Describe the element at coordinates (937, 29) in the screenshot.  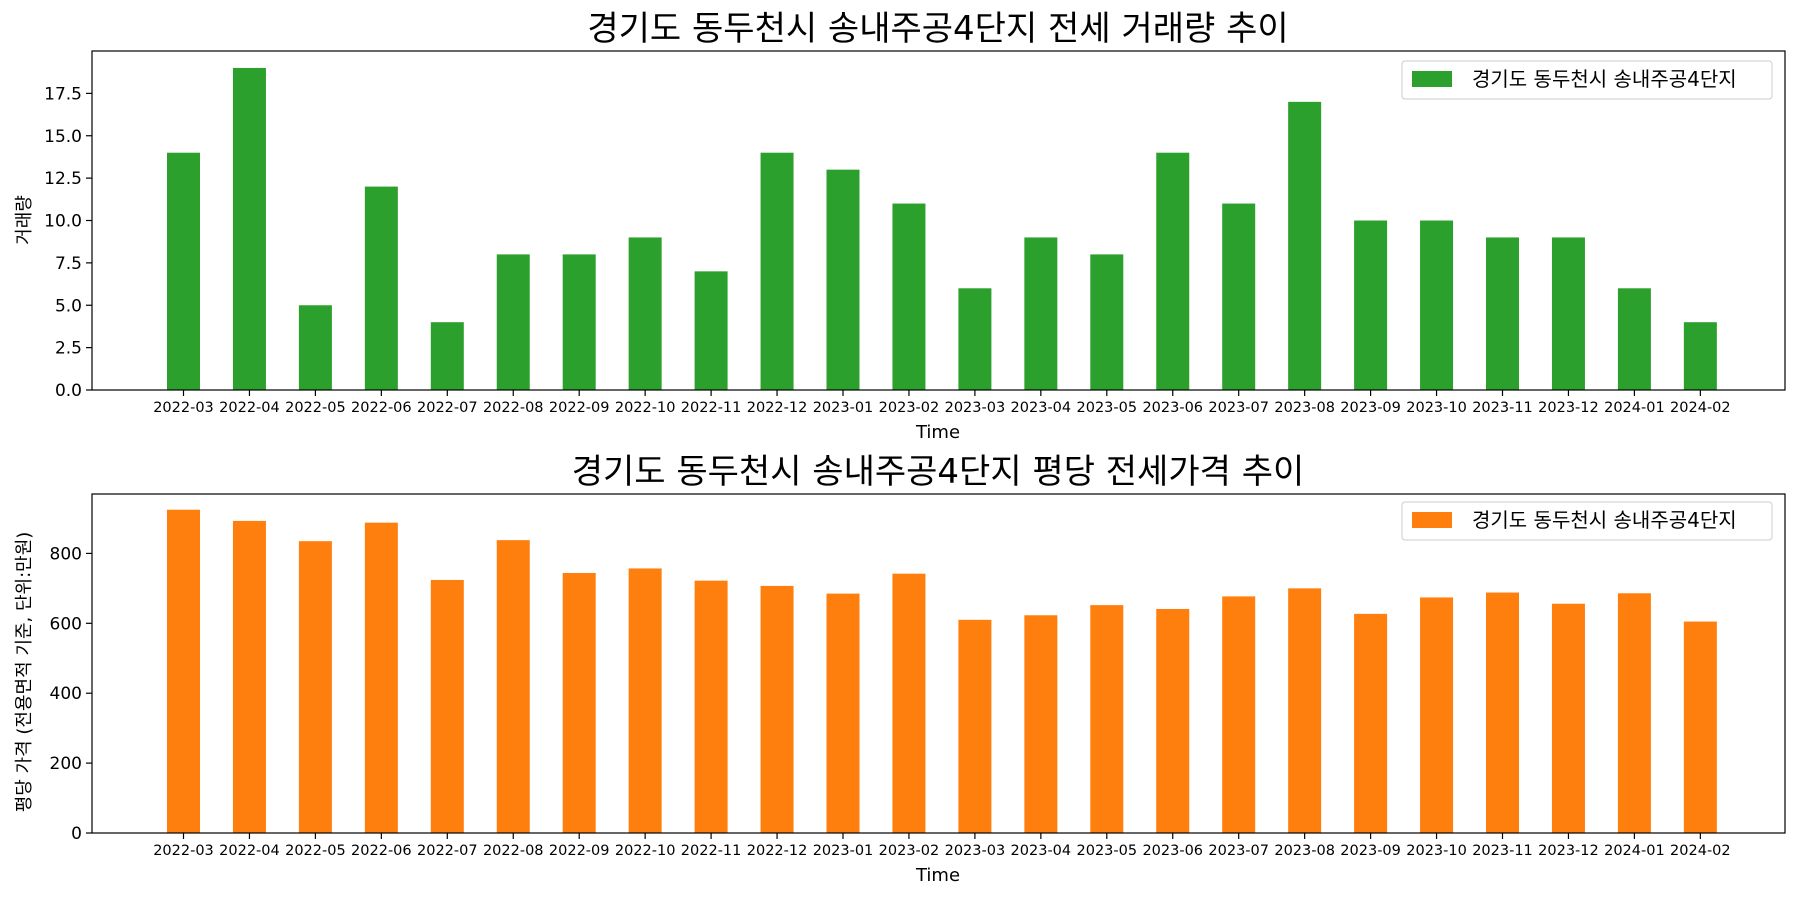
I see `volume-chart-title: 경기도 동두천시 송내주공4단지 전세 거래량 추이` at that location.